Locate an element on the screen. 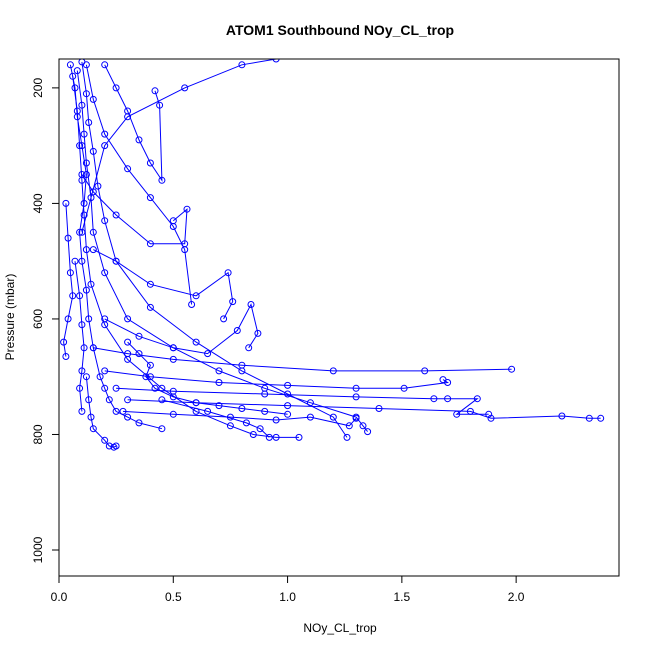 The height and width of the screenshot is (650, 650). y-axis-label: Pressure (mbar) is located at coordinates (10, 317).